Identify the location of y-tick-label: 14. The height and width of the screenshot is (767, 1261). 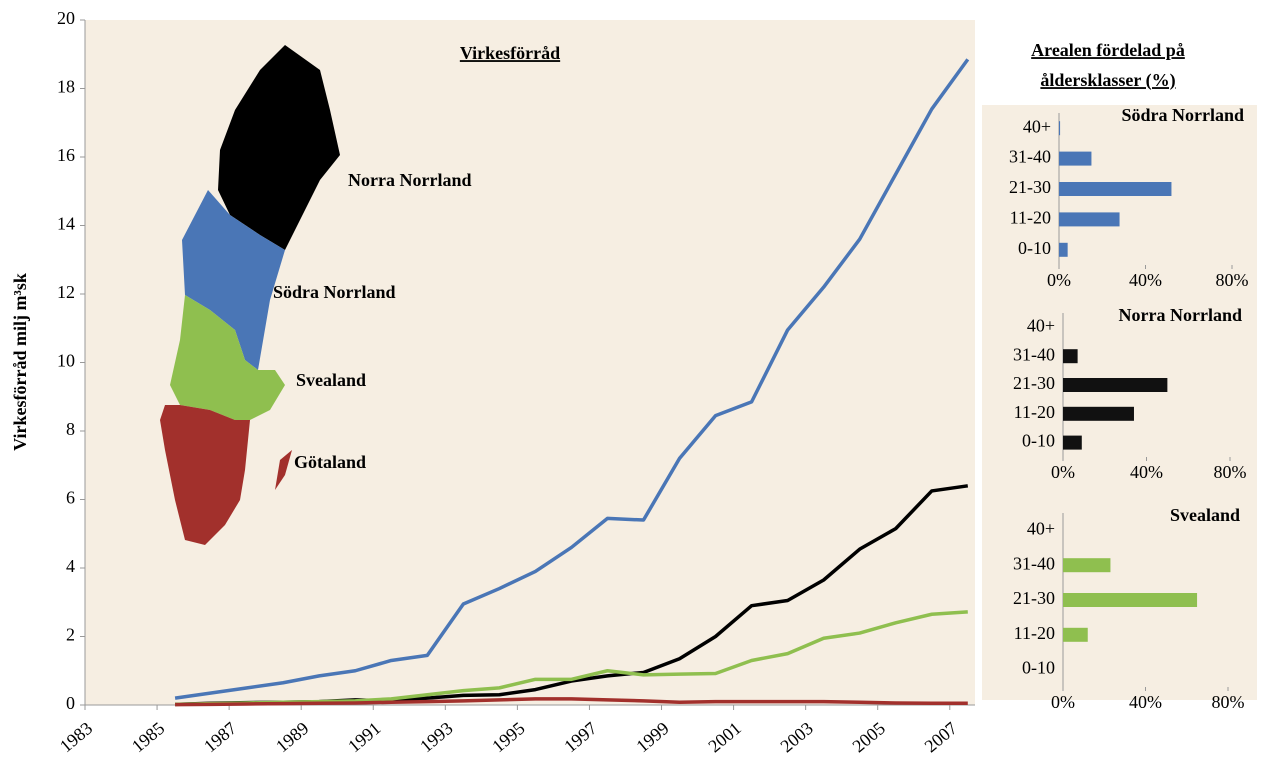
(66, 224).